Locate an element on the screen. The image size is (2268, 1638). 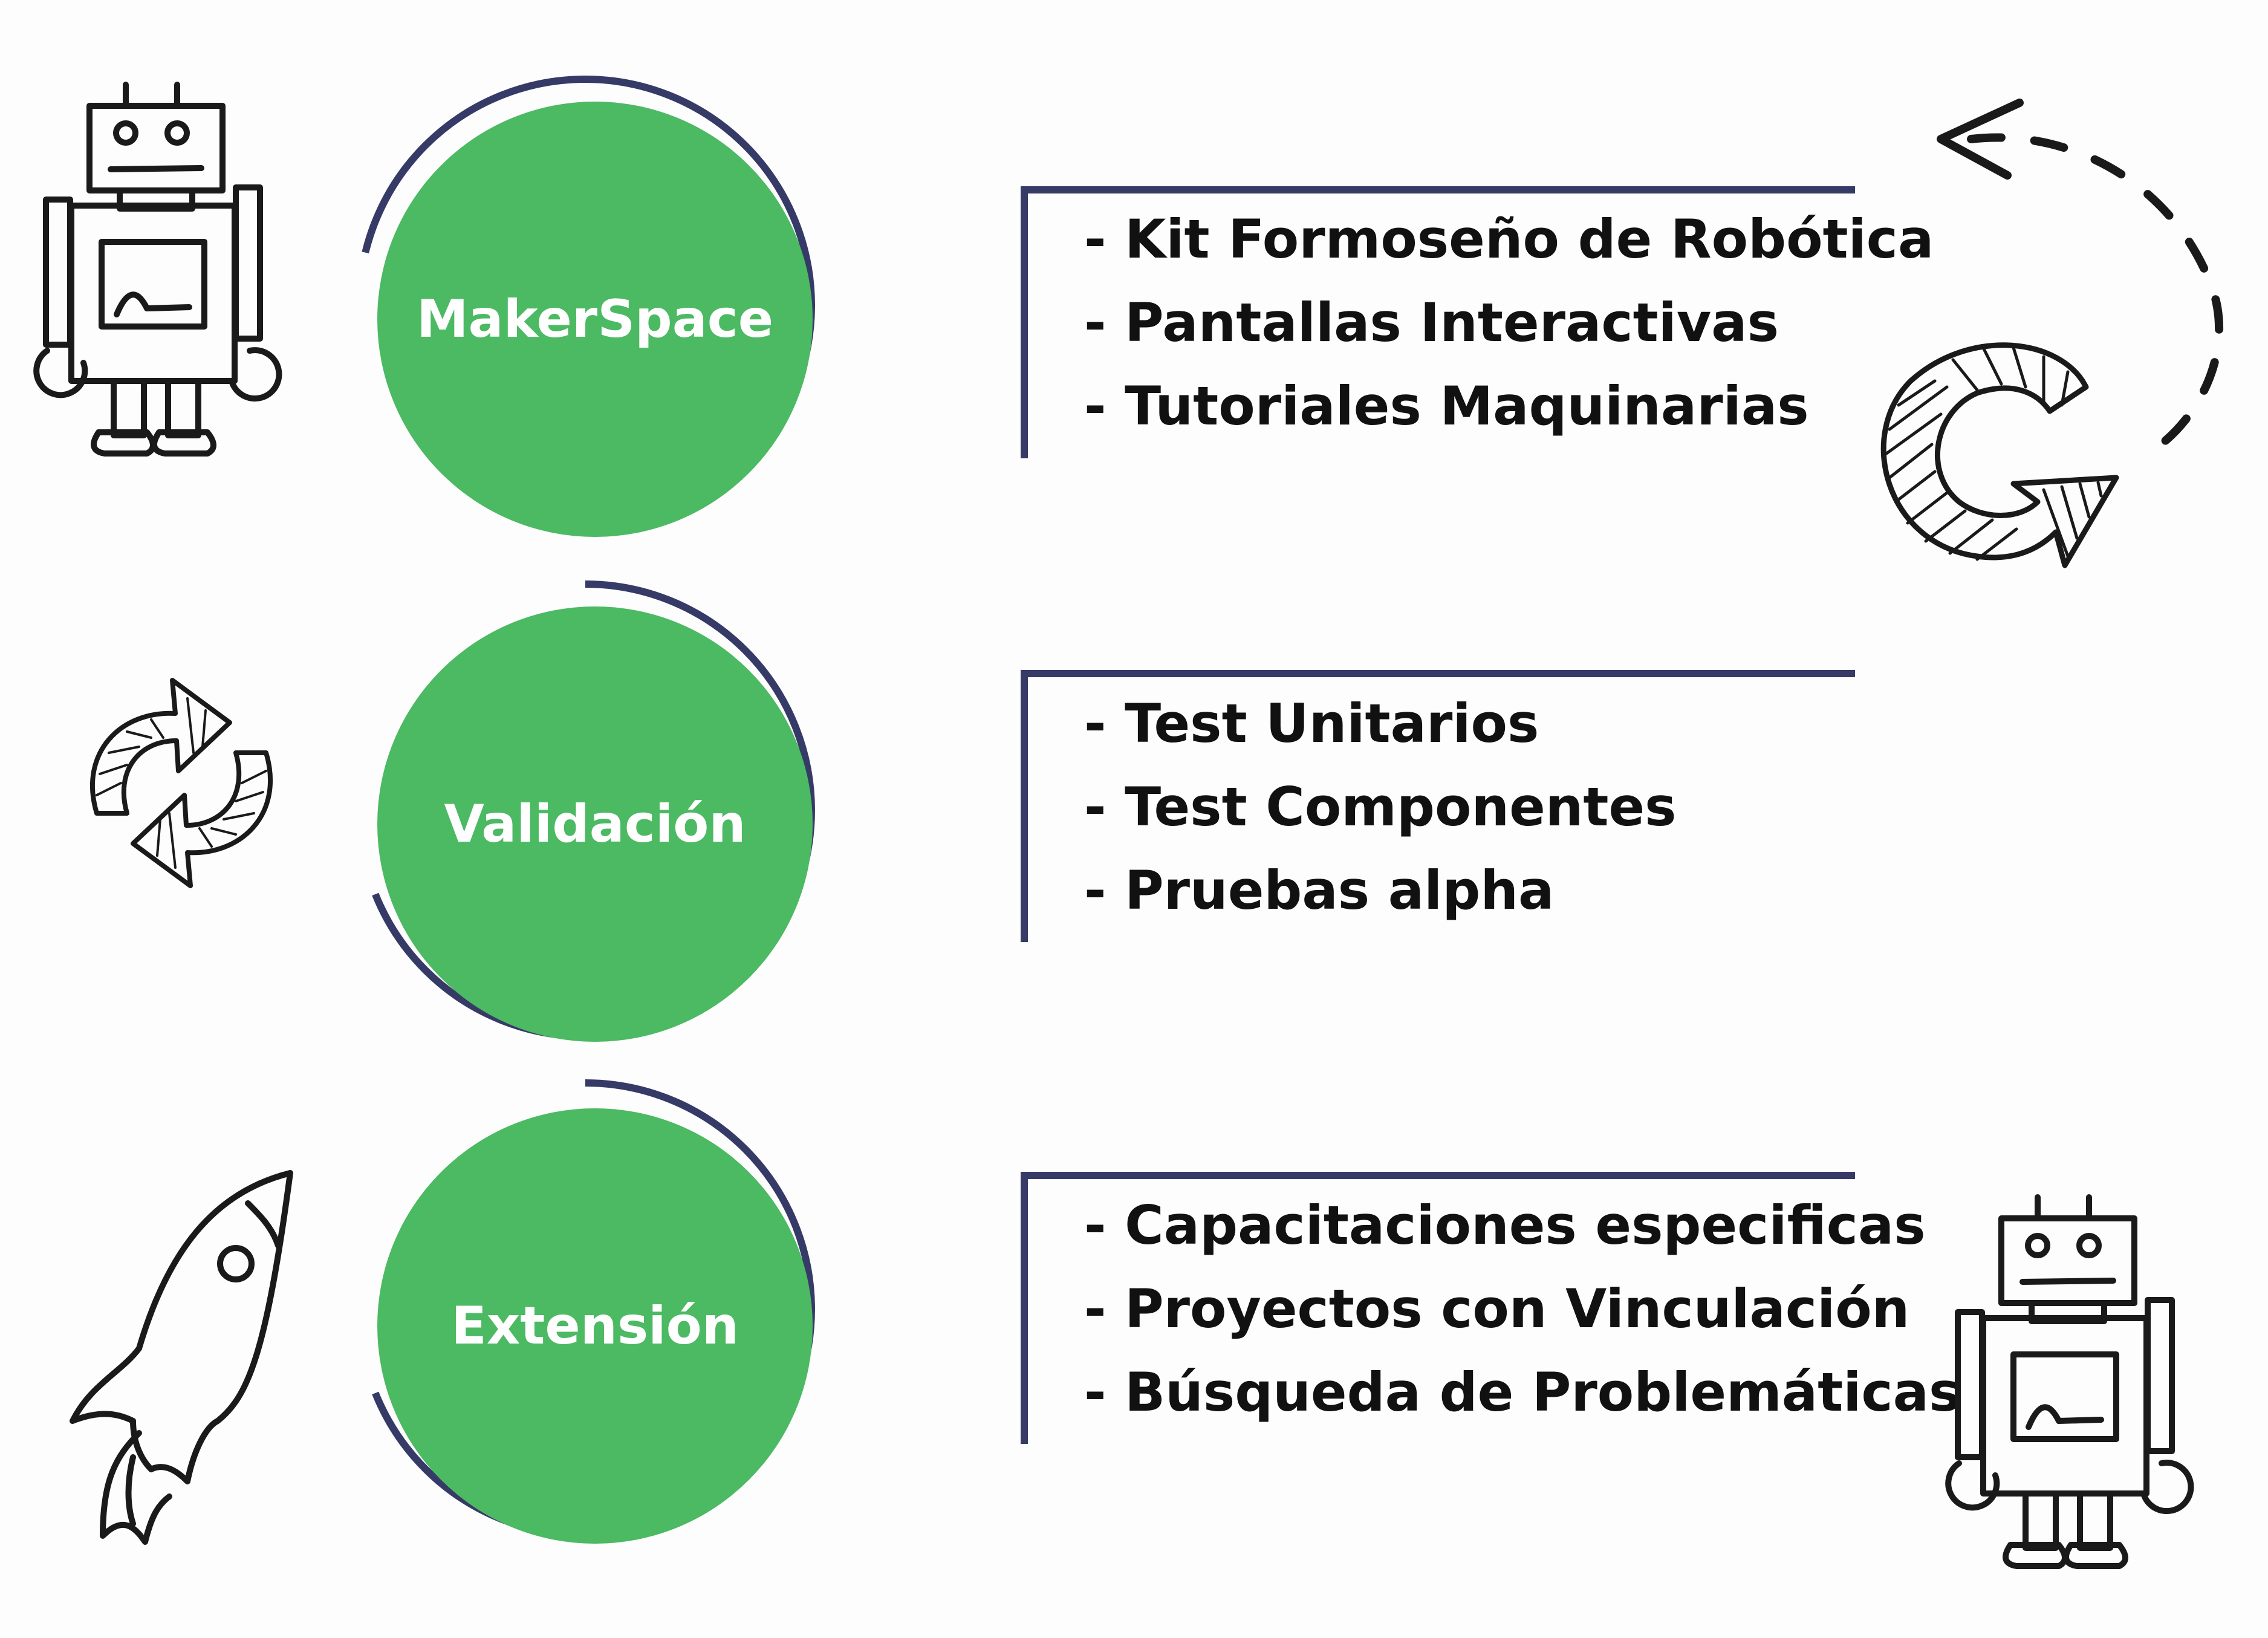
list-item: - Test Componentes is located at coordinates (1380, 807).